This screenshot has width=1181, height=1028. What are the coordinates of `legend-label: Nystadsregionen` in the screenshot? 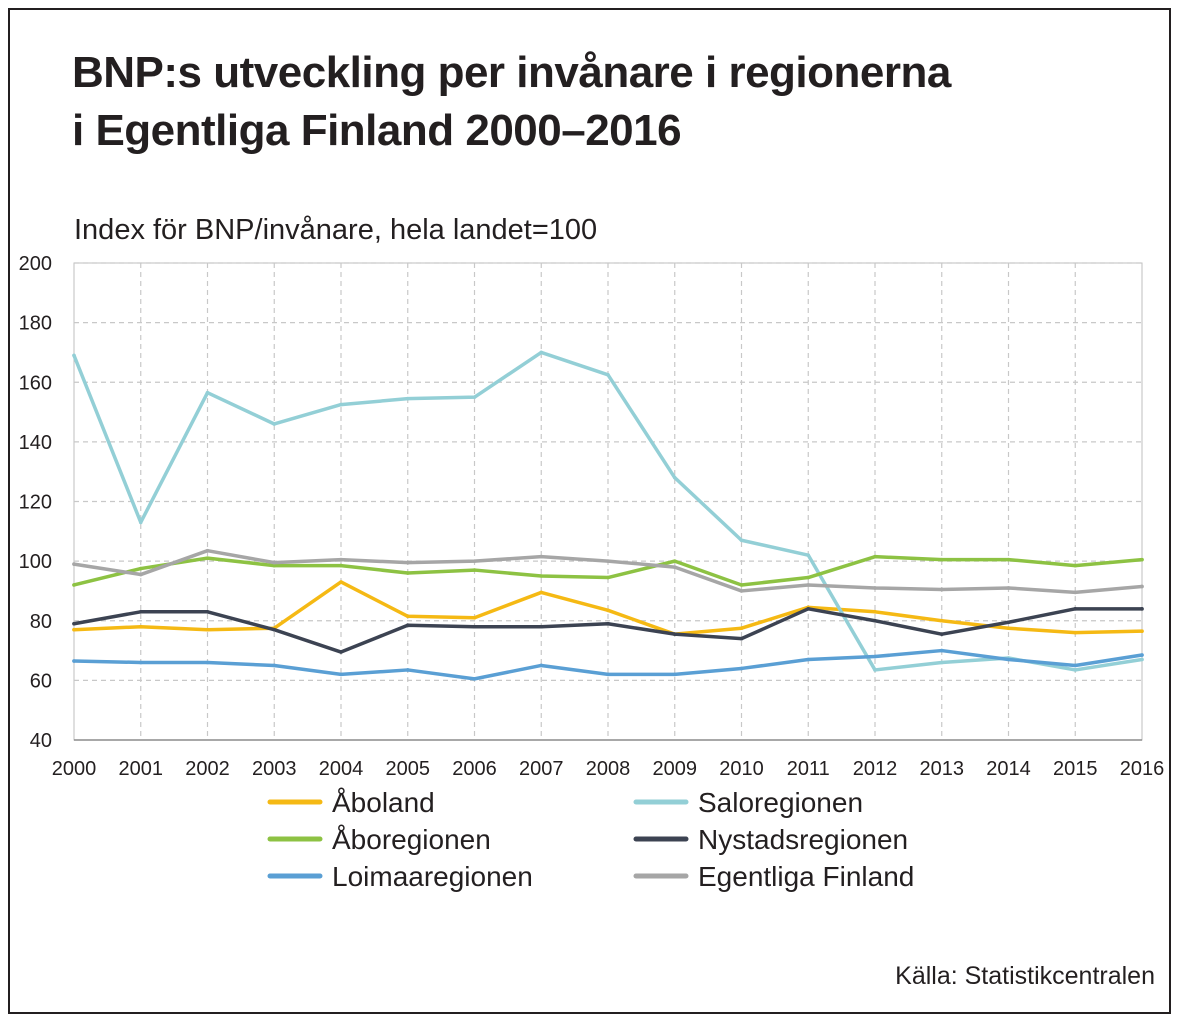 It's located at (803, 839).